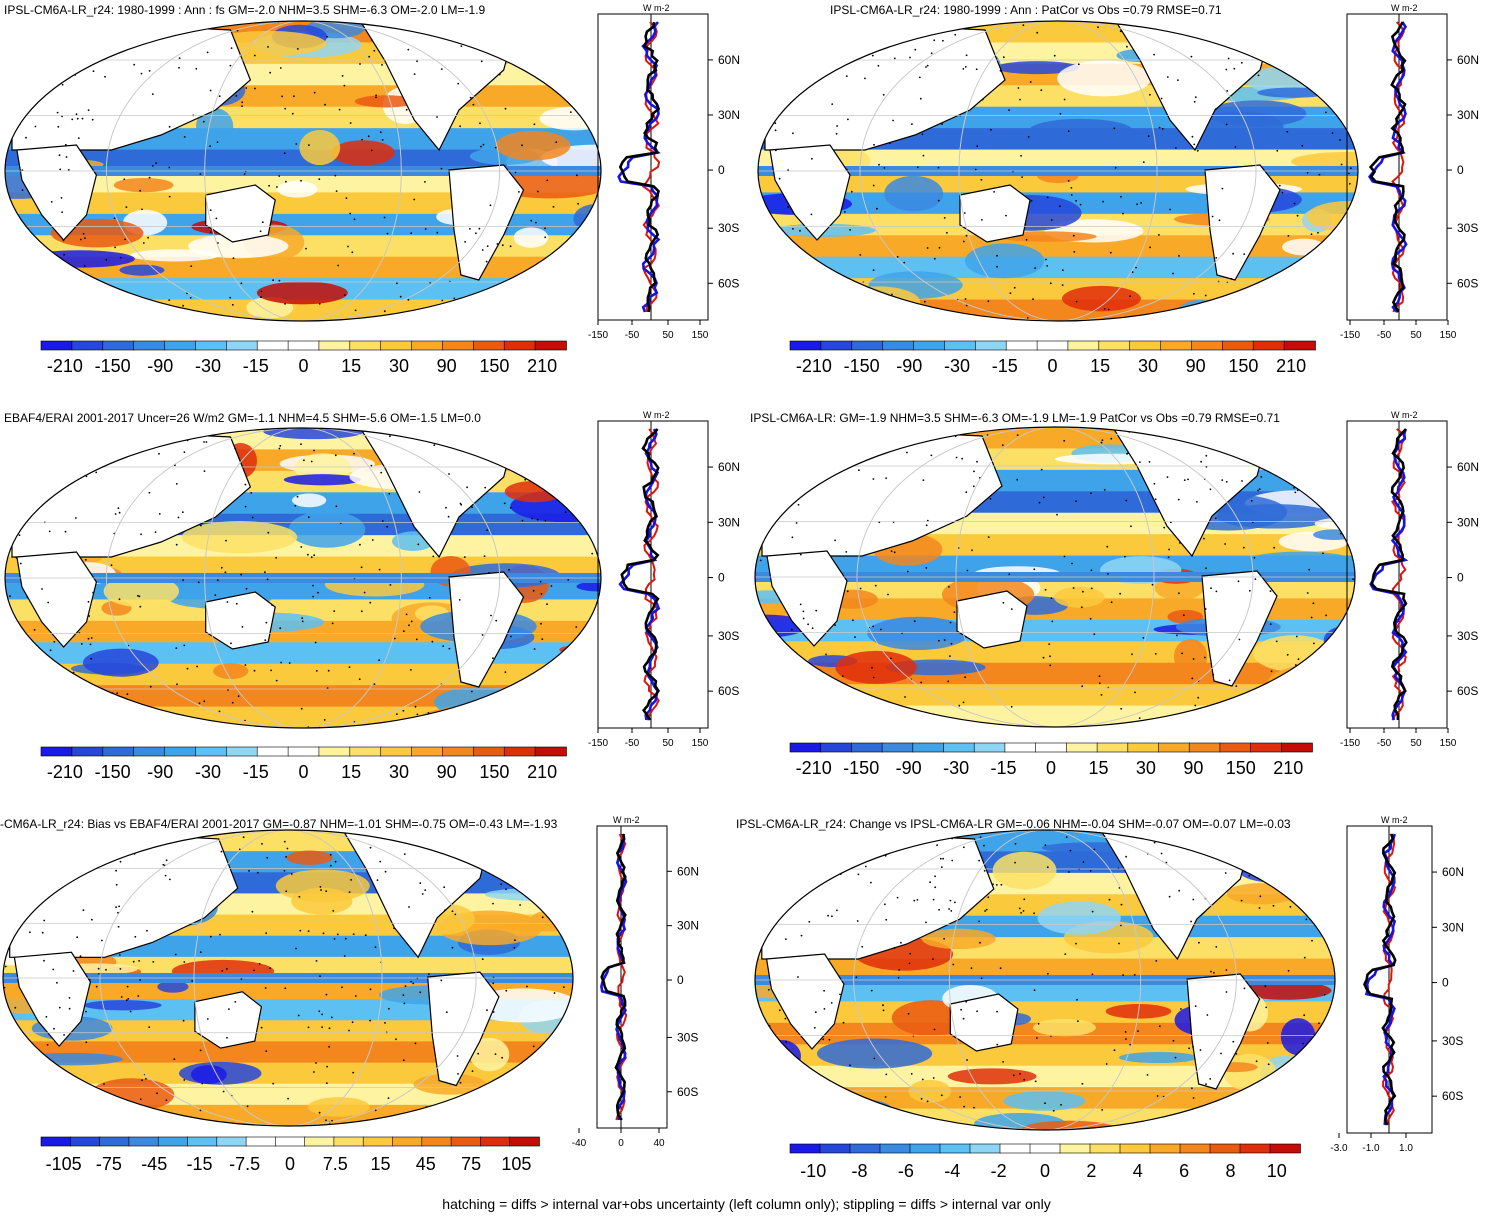  What do you see at coordinates (109, 1164) in the screenshot?
I see `colorbar-label: -75` at bounding box center [109, 1164].